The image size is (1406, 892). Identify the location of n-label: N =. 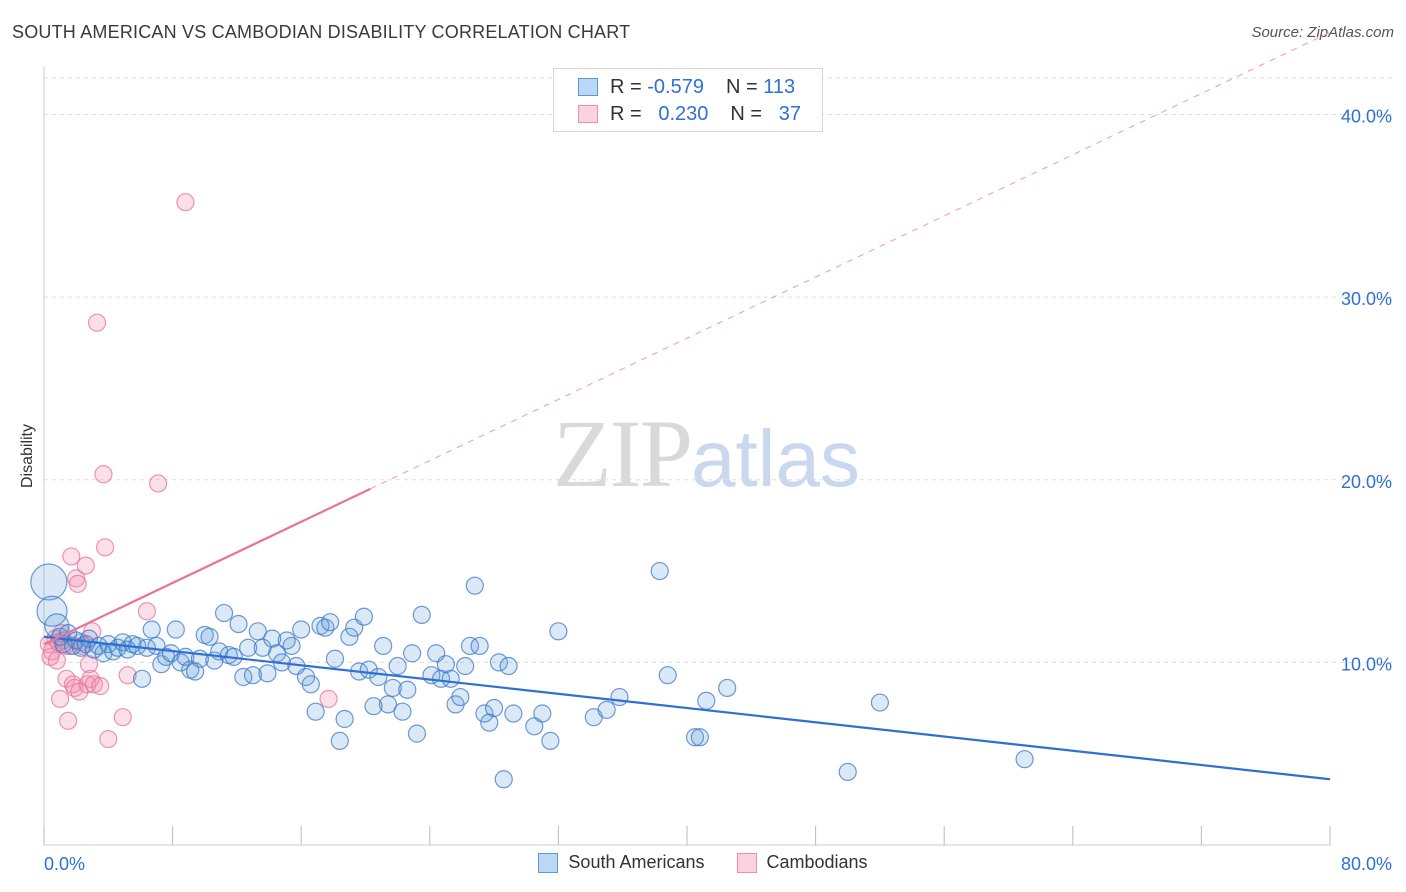
(746, 113).